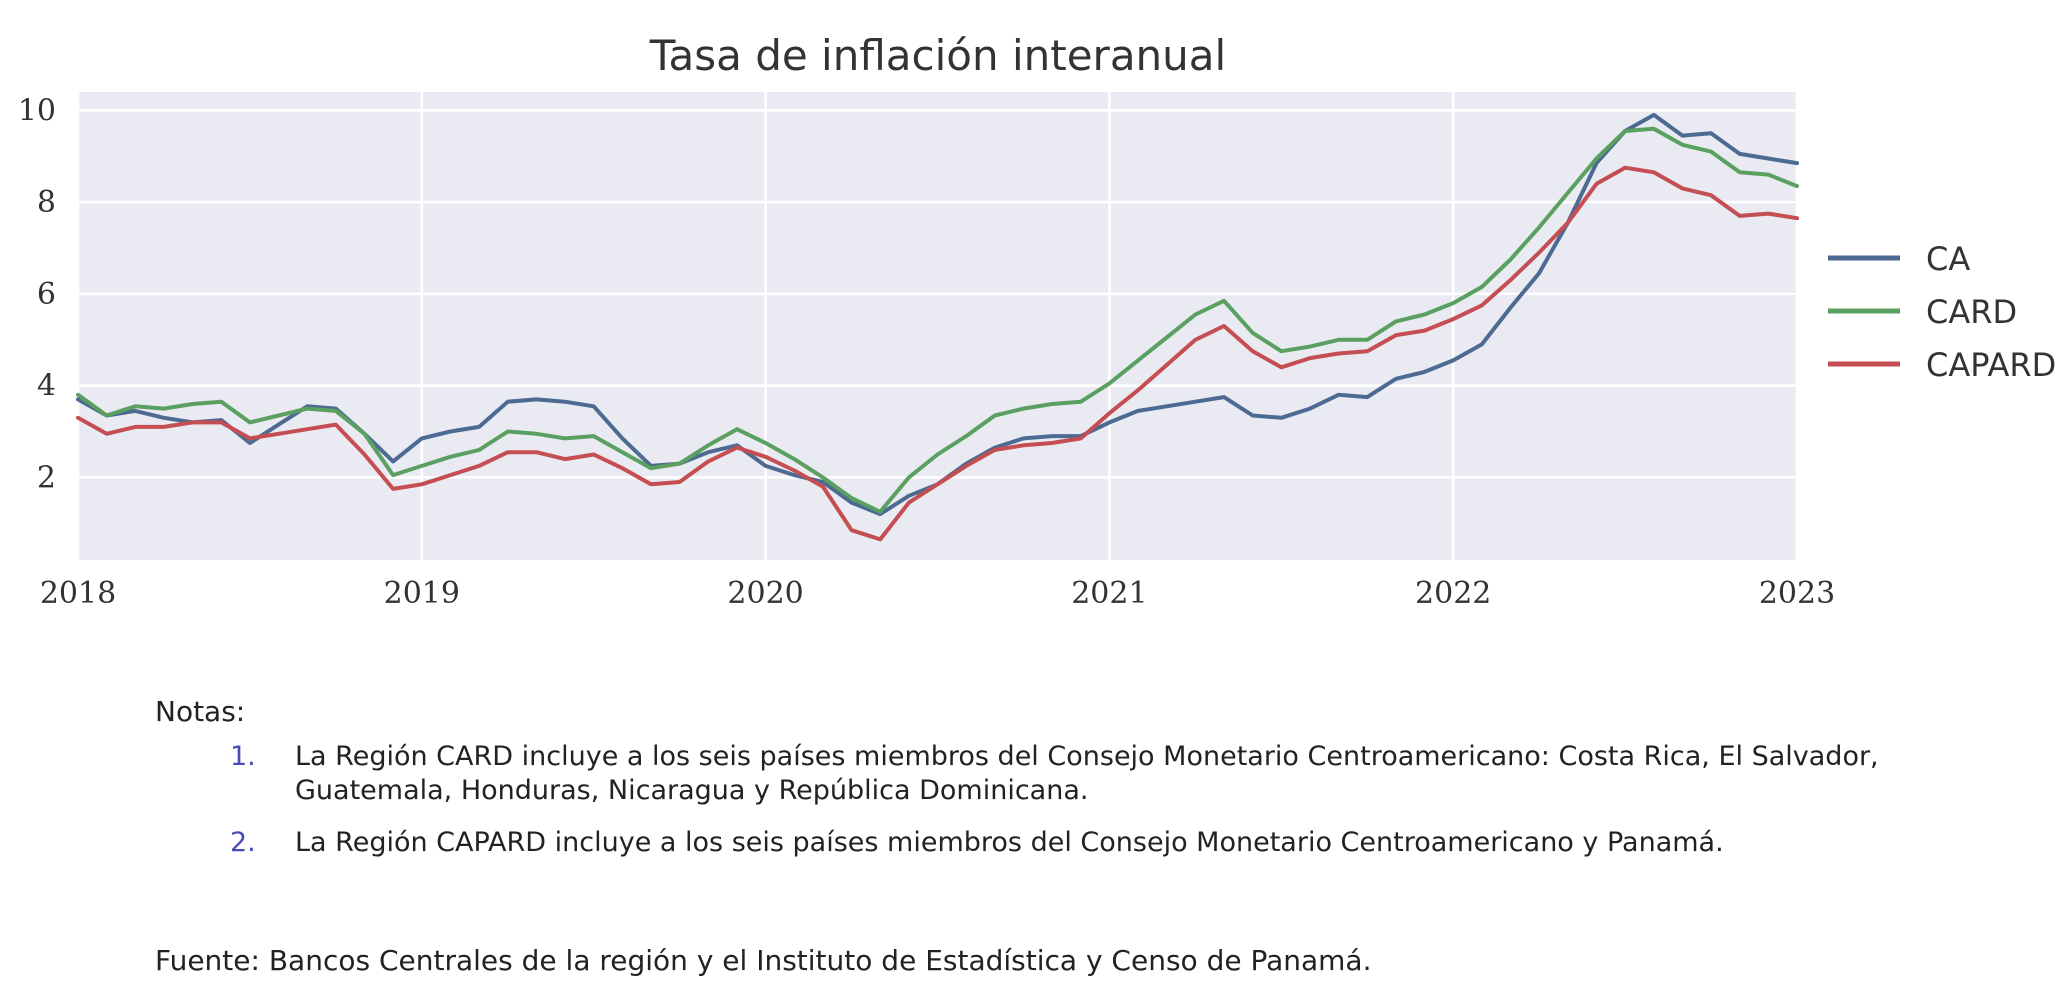 This screenshot has width=2061, height=997. I want to click on note-number: 2., so click(243, 842).